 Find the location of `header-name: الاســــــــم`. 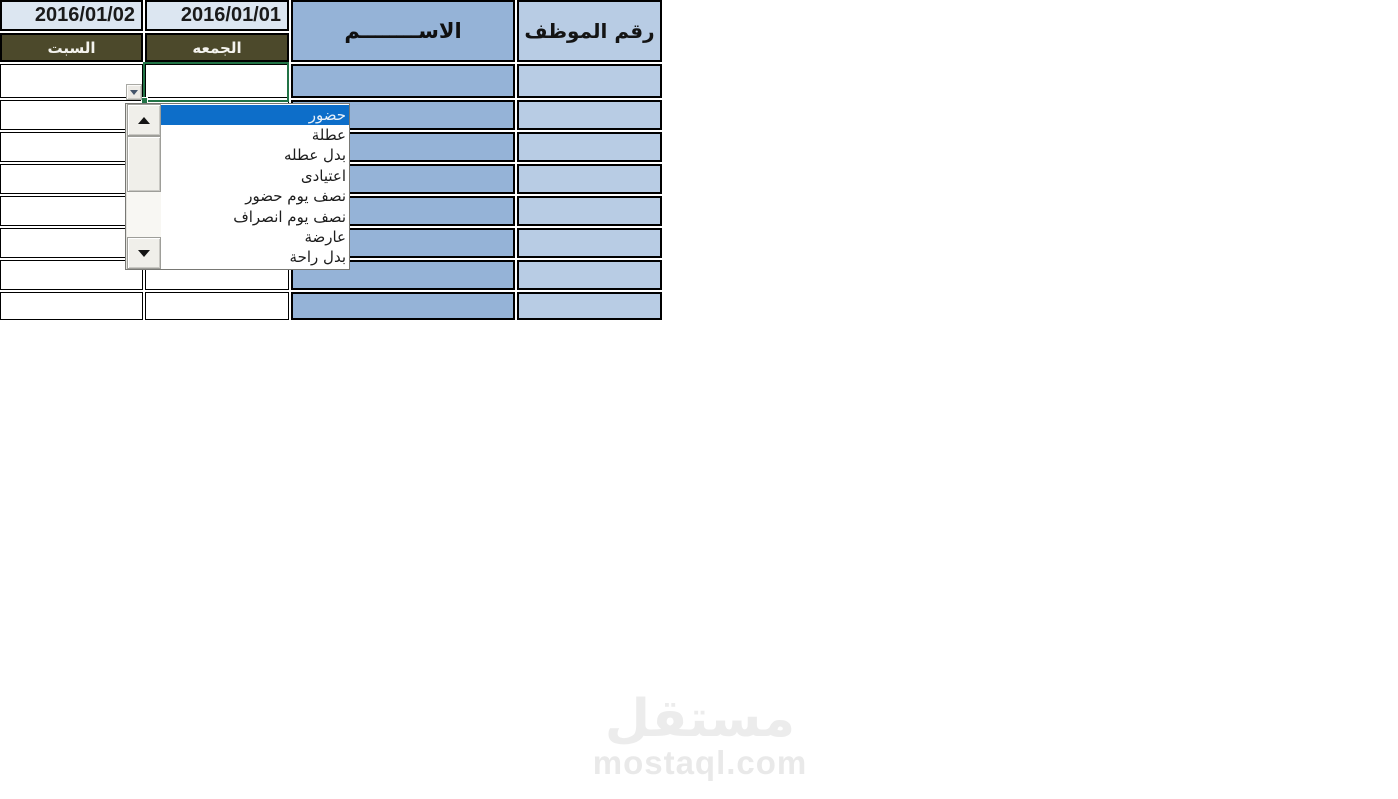

header-name: الاســــــــم is located at coordinates (403, 31).